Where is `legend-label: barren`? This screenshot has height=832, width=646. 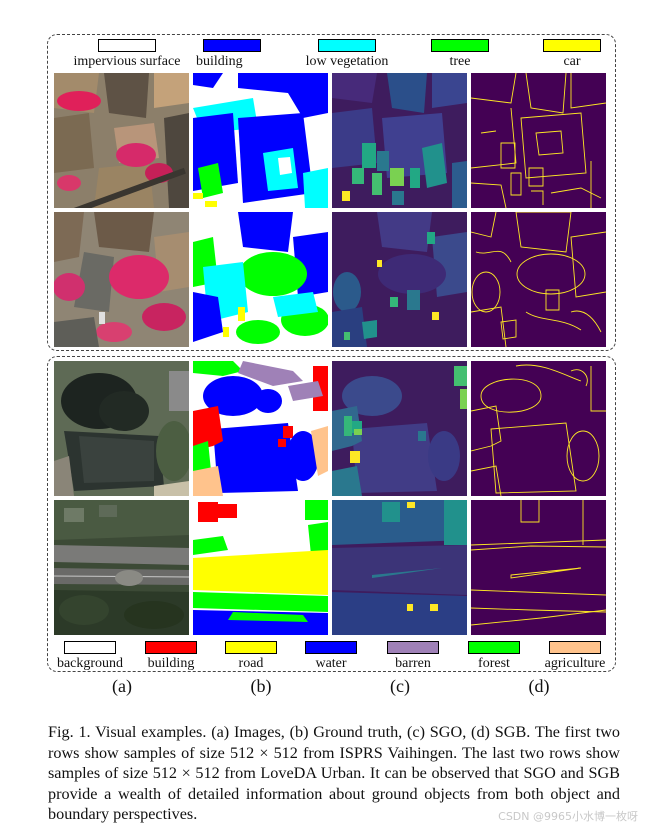
legend-label: barren is located at coordinates (413, 663).